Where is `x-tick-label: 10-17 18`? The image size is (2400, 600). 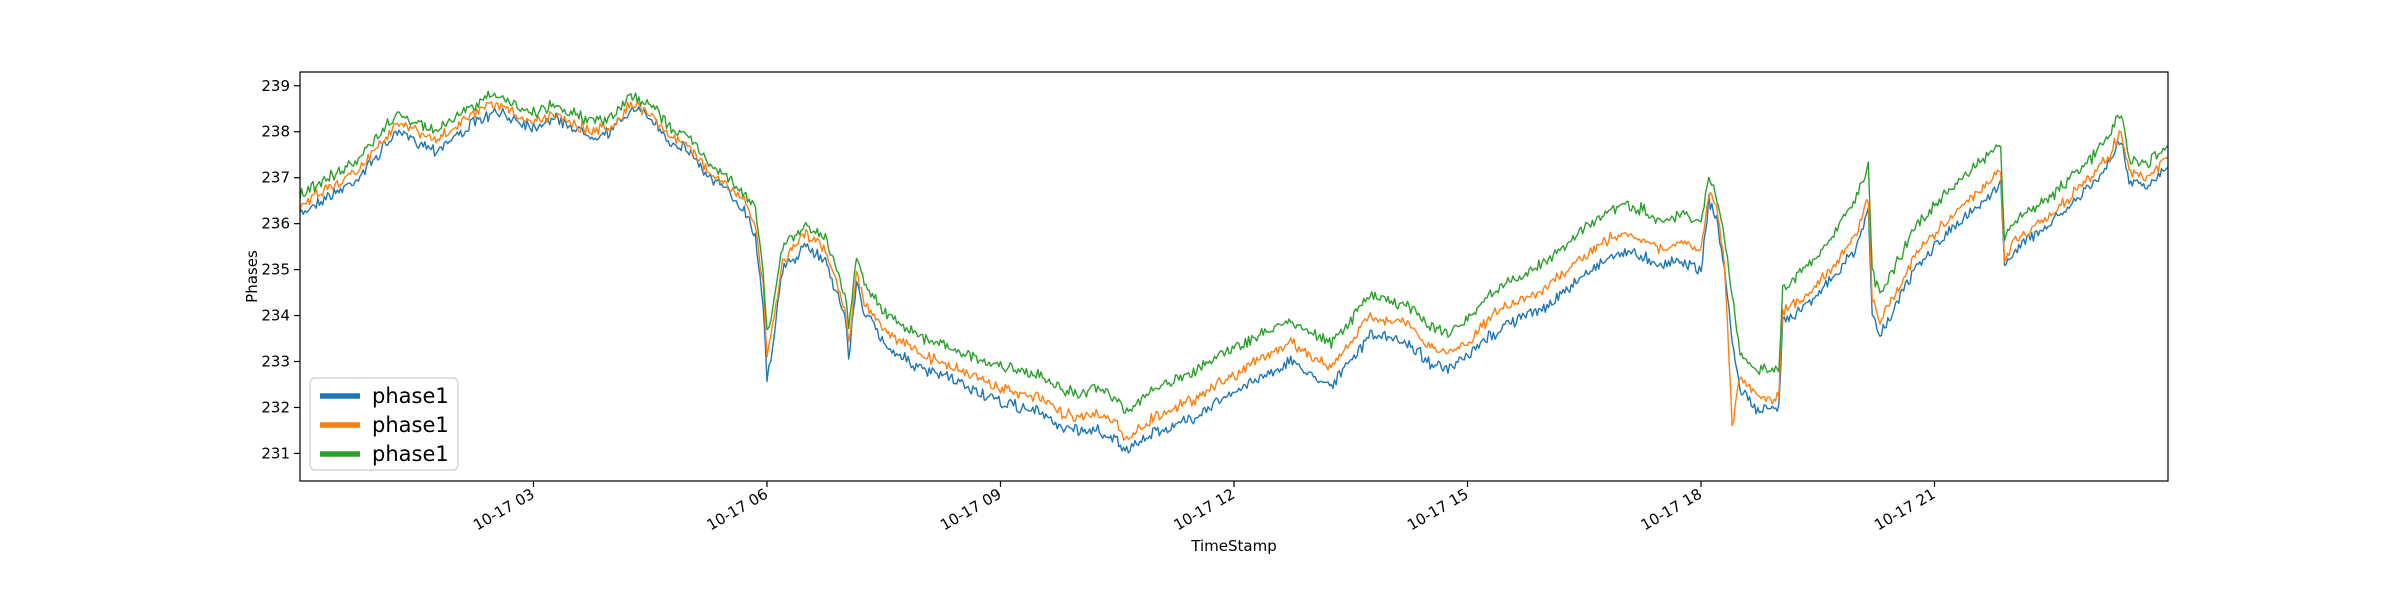
x-tick-label: 10-17 18 is located at coordinates (1671, 509).